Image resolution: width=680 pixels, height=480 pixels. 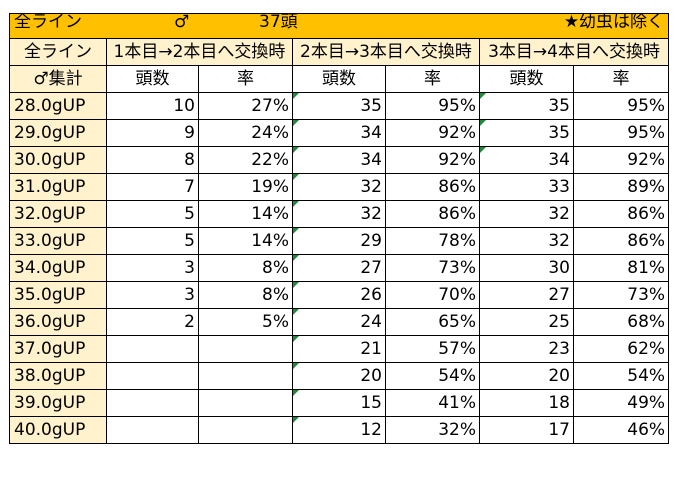 I want to click on group-header-1: 1本目→2本目へ交換時, so click(x=199, y=52).